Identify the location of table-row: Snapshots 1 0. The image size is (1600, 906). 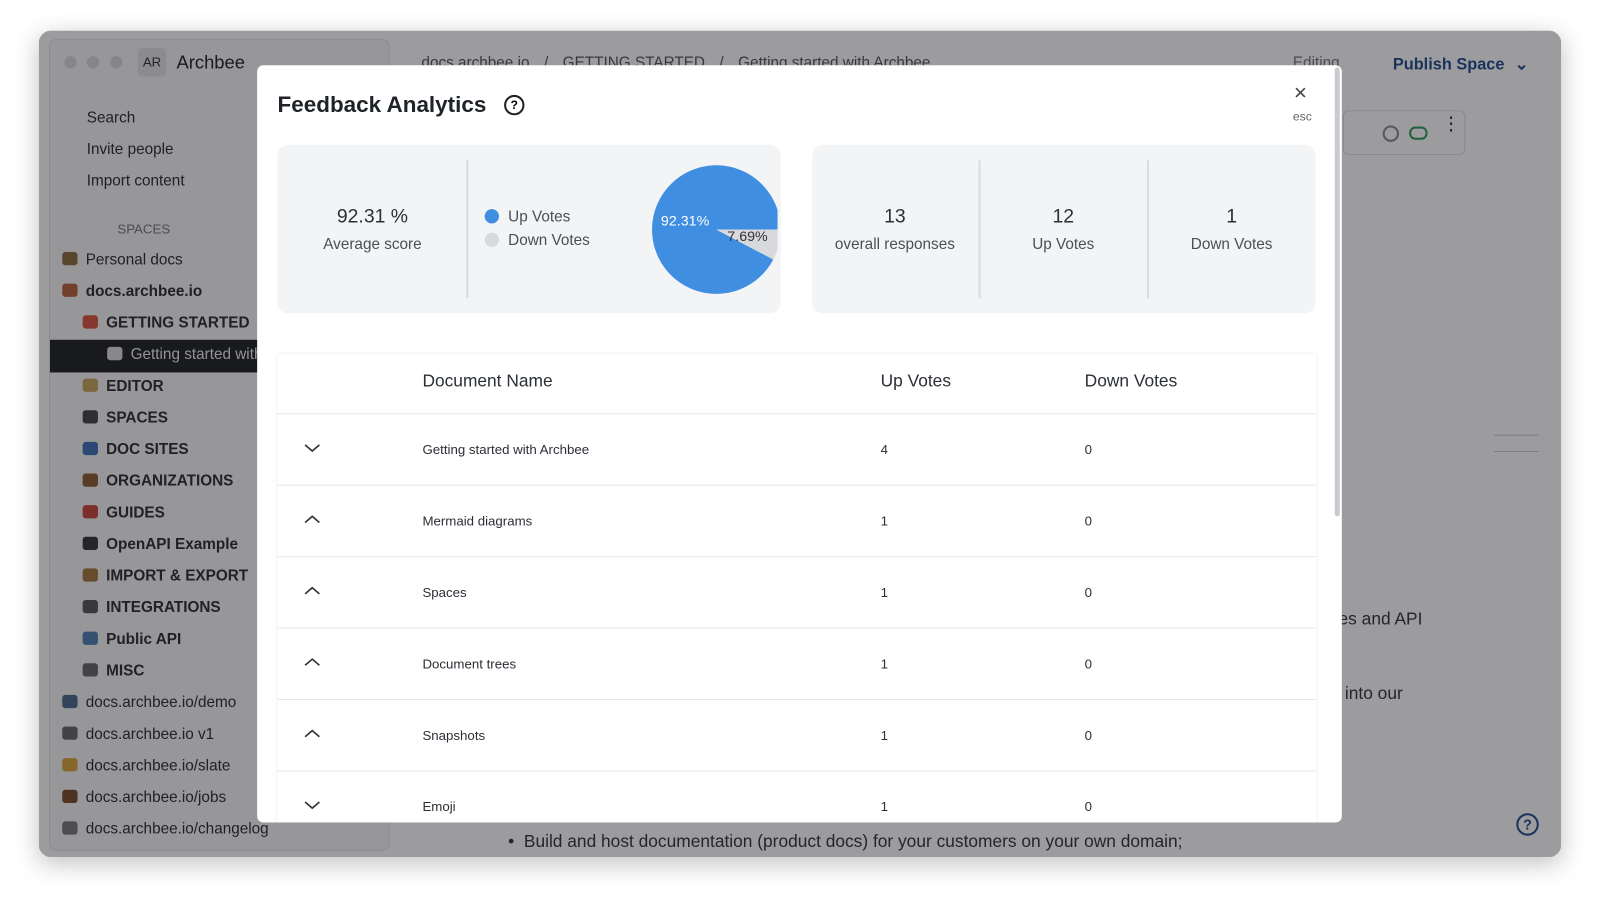
(797, 734).